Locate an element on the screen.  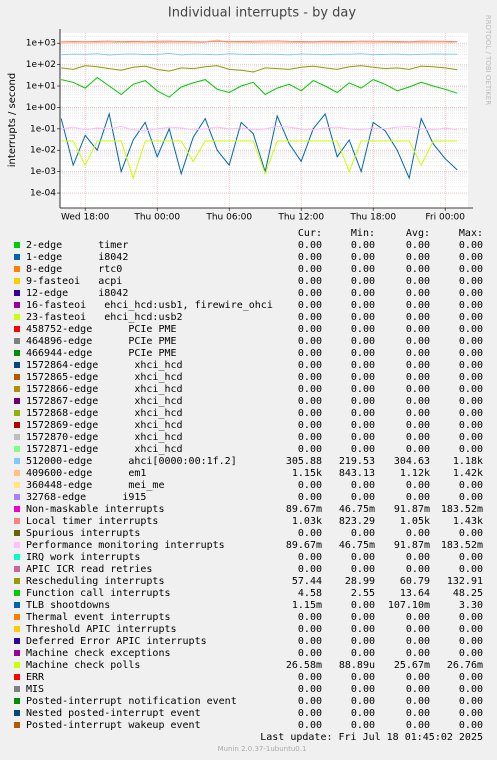
legend-label: 1572865-edge xhci_hcd is located at coordinates (104, 377).